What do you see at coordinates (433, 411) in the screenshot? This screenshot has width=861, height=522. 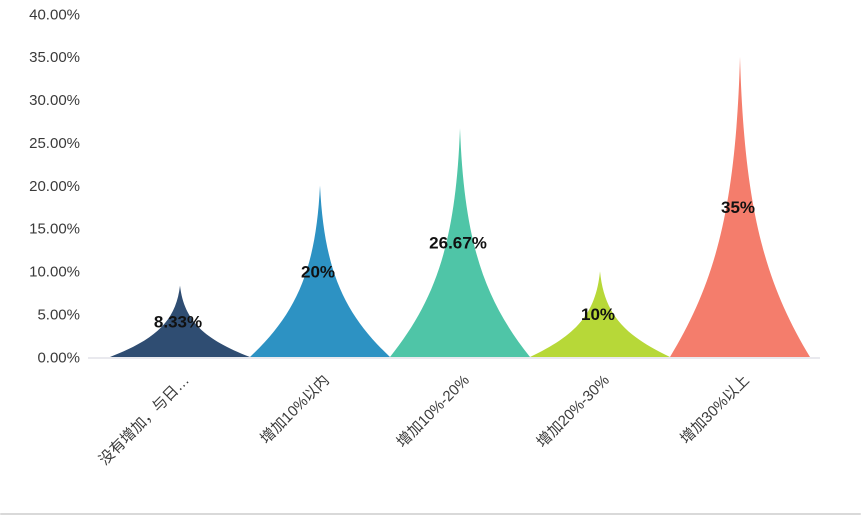 I see `x-axis-label-2: 增加10%-20%` at bounding box center [433, 411].